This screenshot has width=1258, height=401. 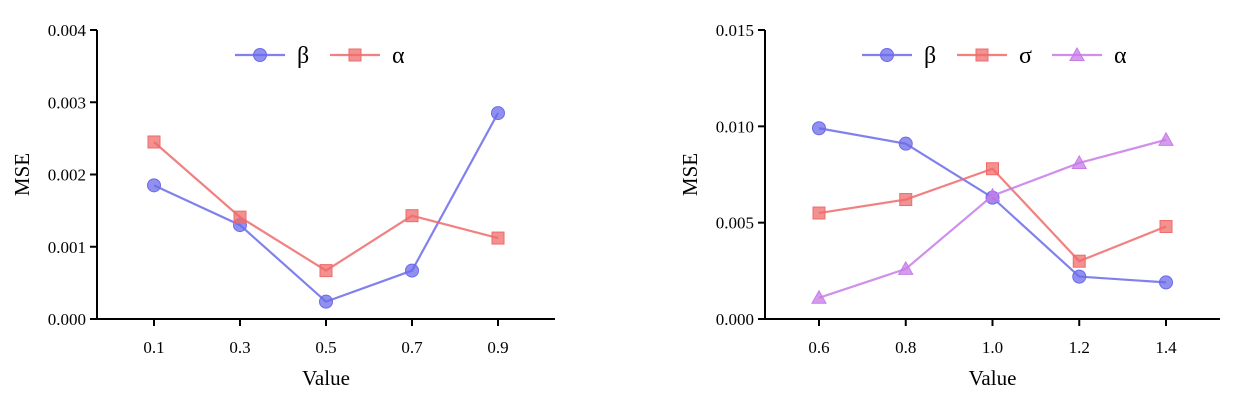 I want to click on x-tick-label: 1.2, so click(x=1079, y=347).